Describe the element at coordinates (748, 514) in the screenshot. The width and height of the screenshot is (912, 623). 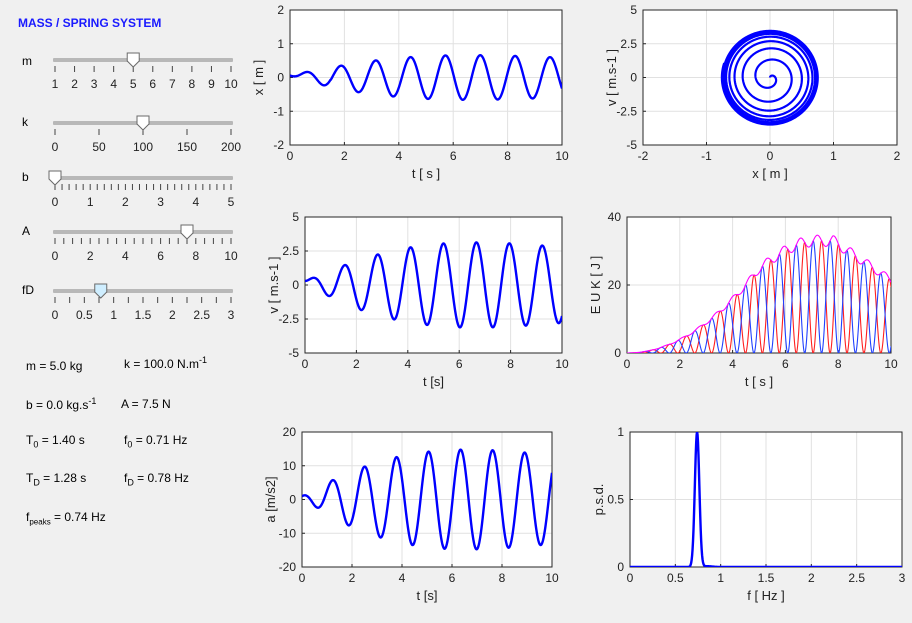
I see `chart-psd: 0 0.5 1 1.5 2 2.5 3 0 0.5 1 f [ Hz ] p.s.d.` at that location.